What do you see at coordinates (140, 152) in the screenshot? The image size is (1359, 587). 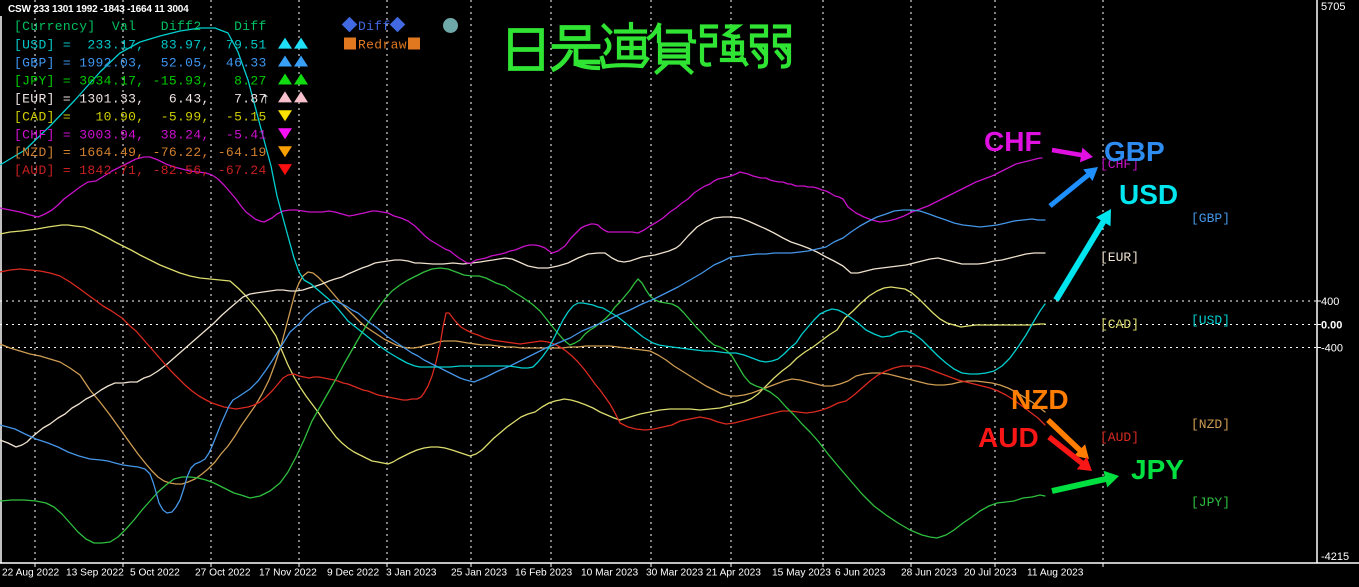 I see `svg-text:[NZD] = 1664.49, -76.22, -64.1: [NZD] = 1664.49, -76.22, -64.19` at bounding box center [140, 152].